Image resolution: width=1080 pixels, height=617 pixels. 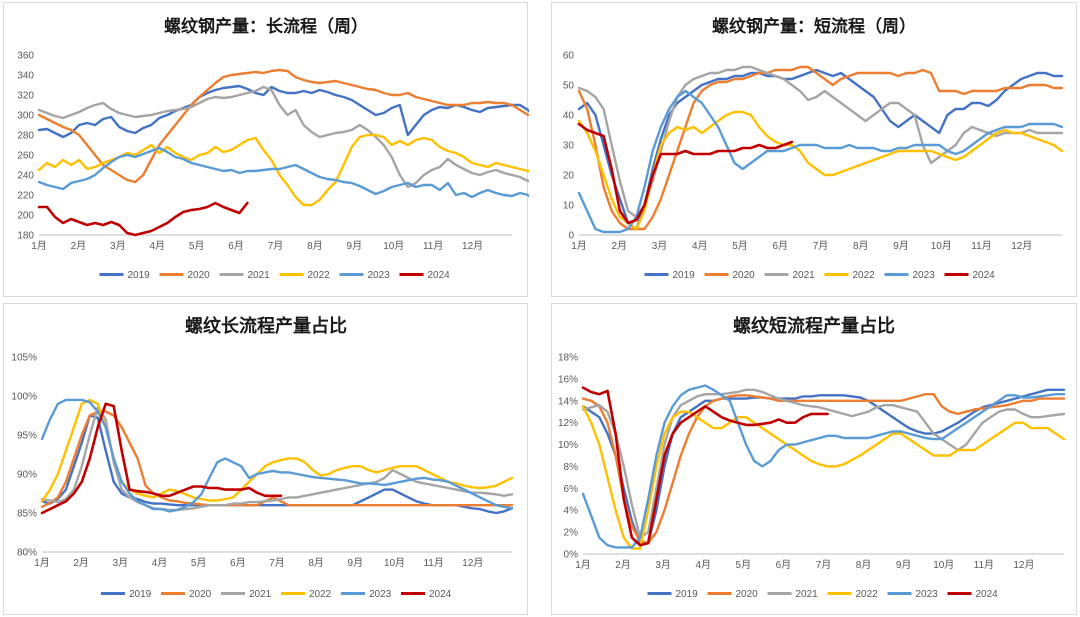 I want to click on y-tick-label: 2%, so click(x=571, y=533).